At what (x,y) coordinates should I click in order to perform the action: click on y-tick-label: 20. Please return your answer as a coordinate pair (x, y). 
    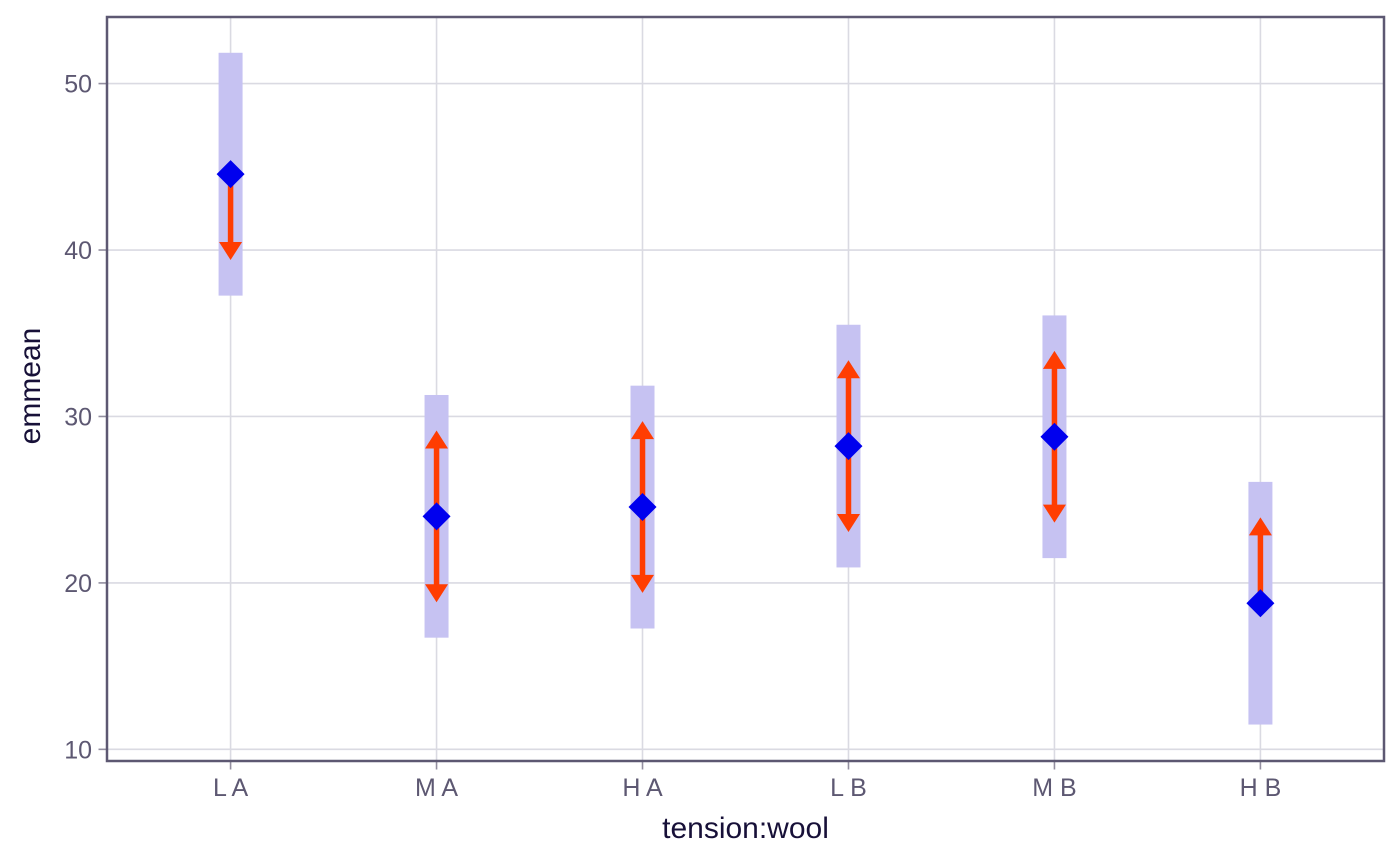
    Looking at the image, I should click on (78, 584).